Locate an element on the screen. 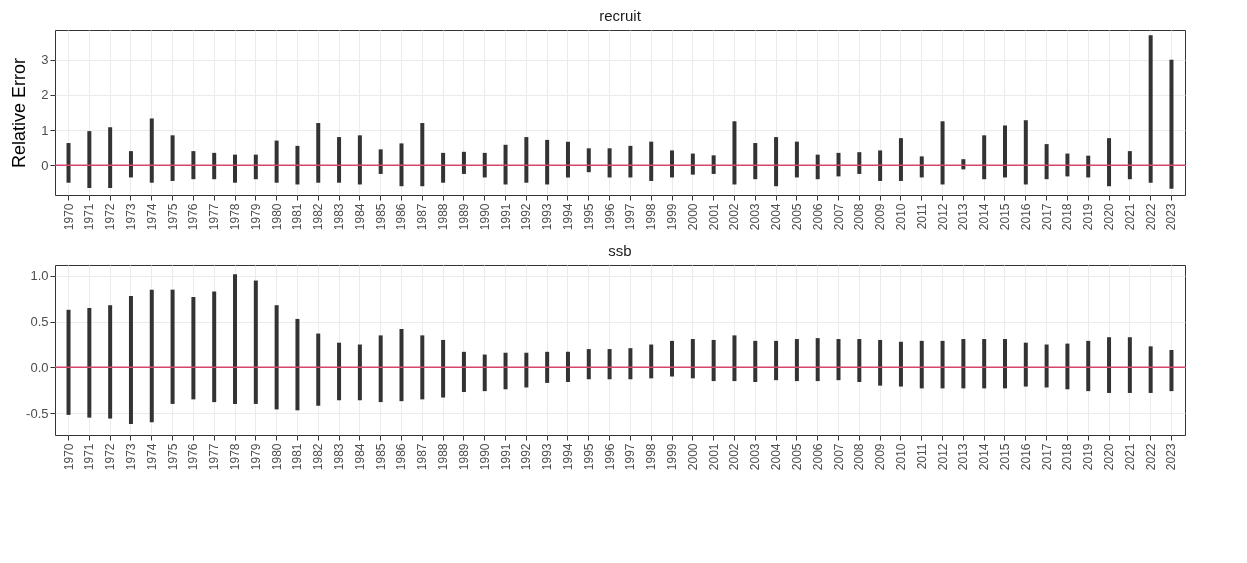 This screenshot has width=1247, height=563. x-tick-label: 2010 is located at coordinates (900, 457).